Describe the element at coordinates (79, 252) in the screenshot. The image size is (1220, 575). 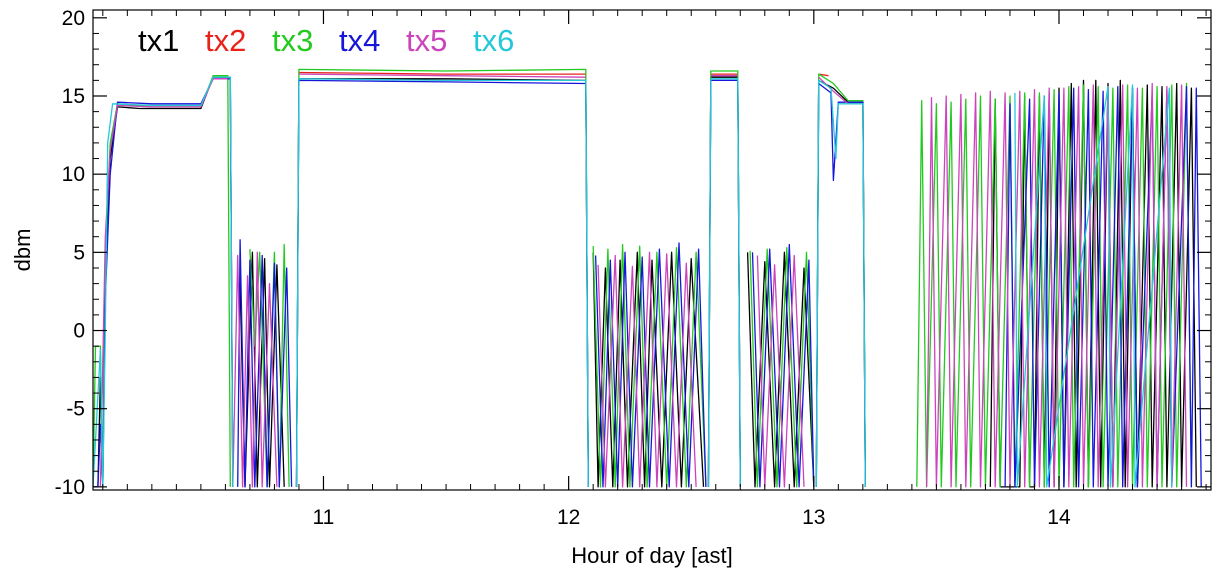
I see `y-tick-label: 5` at that location.